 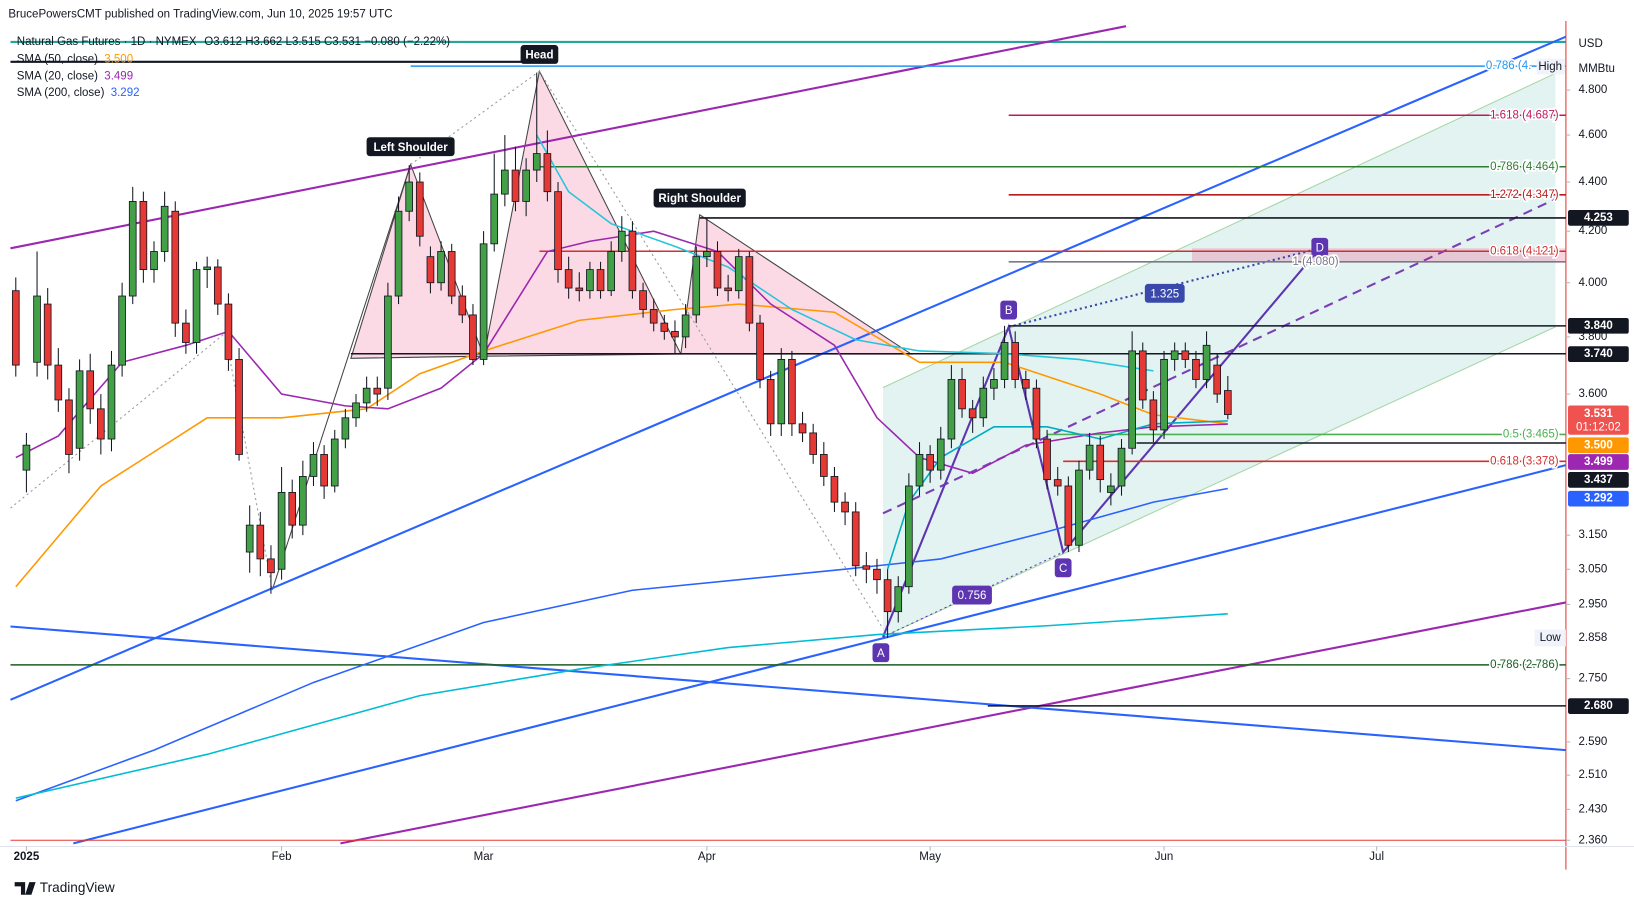 What do you see at coordinates (282, 857) in the screenshot?
I see `x-tick-label: Feb` at bounding box center [282, 857].